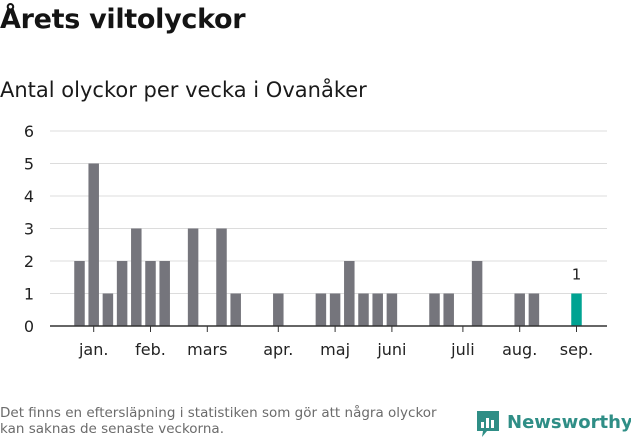 The height and width of the screenshot is (439, 631). I want to click on brand-name: Newsworthy, so click(569, 422).